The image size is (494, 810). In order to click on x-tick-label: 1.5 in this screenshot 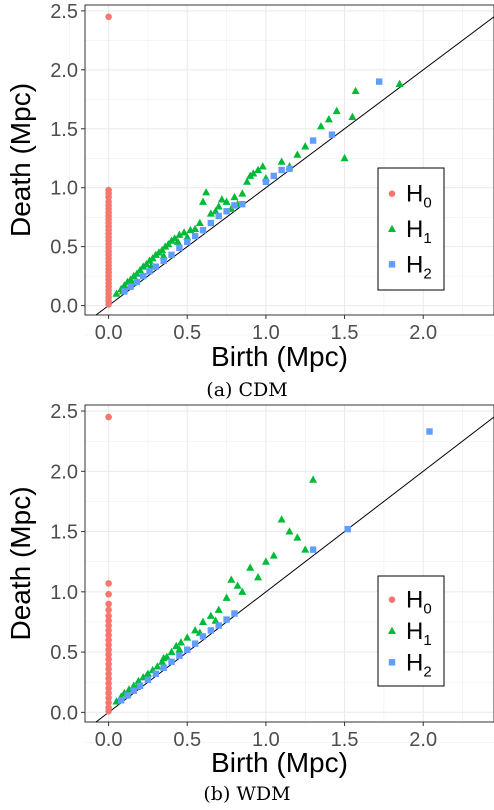, I will do `click(345, 740)`.